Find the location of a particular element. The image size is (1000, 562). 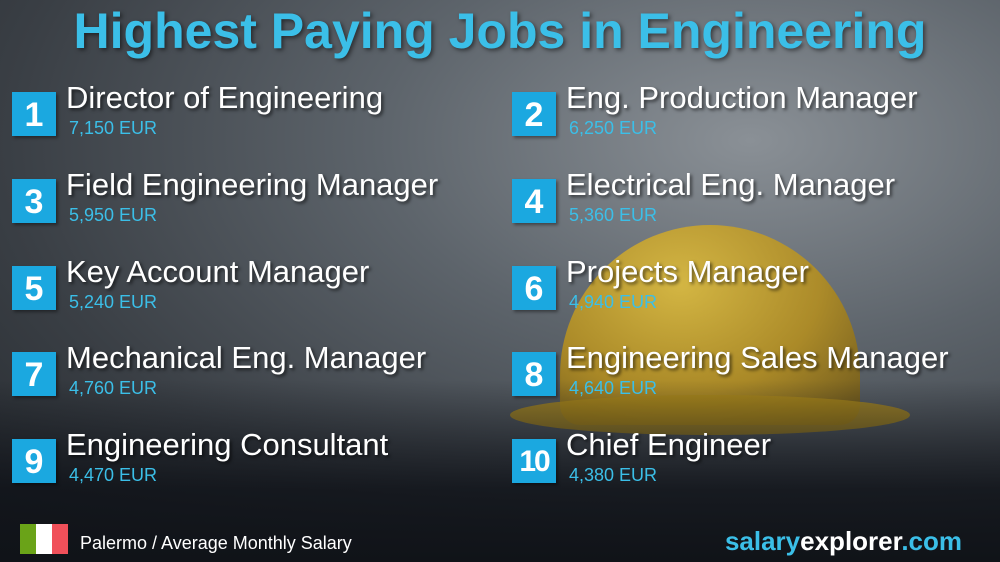

brand-part-1: salary is located at coordinates (762, 541).